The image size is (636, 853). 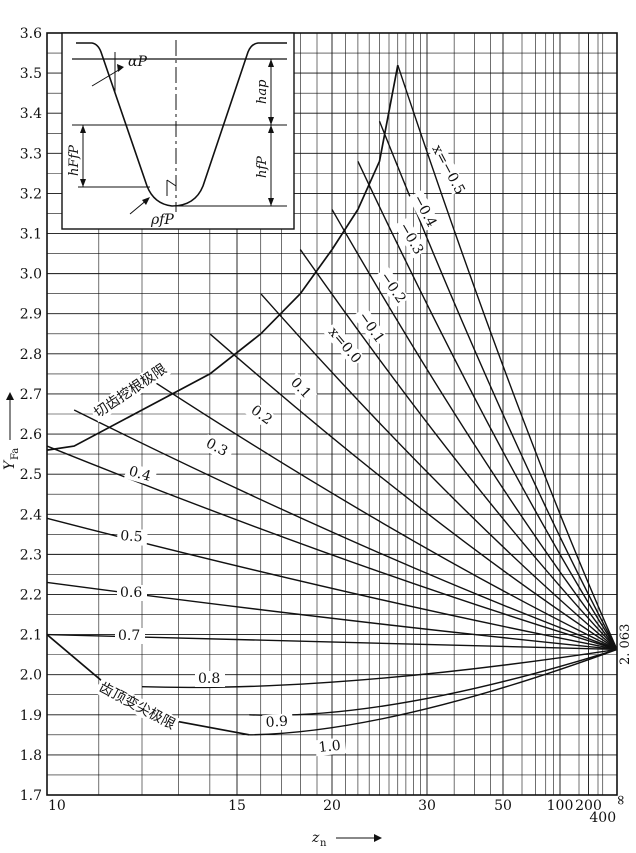 I want to click on inset-label-rho: ρfP, so click(x=162, y=220).